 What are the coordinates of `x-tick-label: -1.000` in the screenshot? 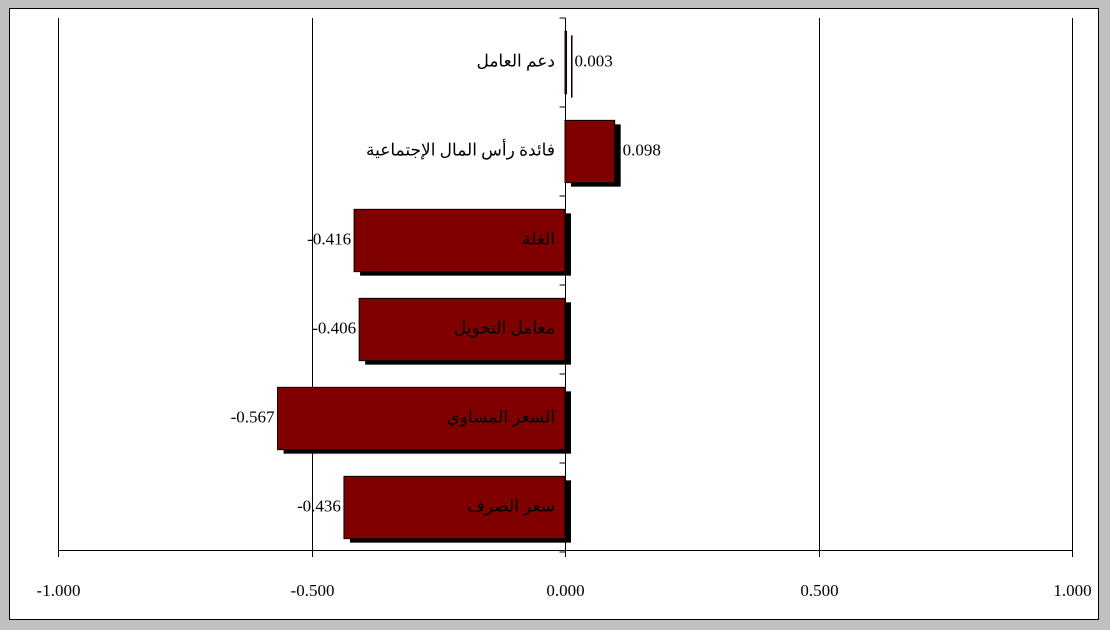 It's located at (59, 590).